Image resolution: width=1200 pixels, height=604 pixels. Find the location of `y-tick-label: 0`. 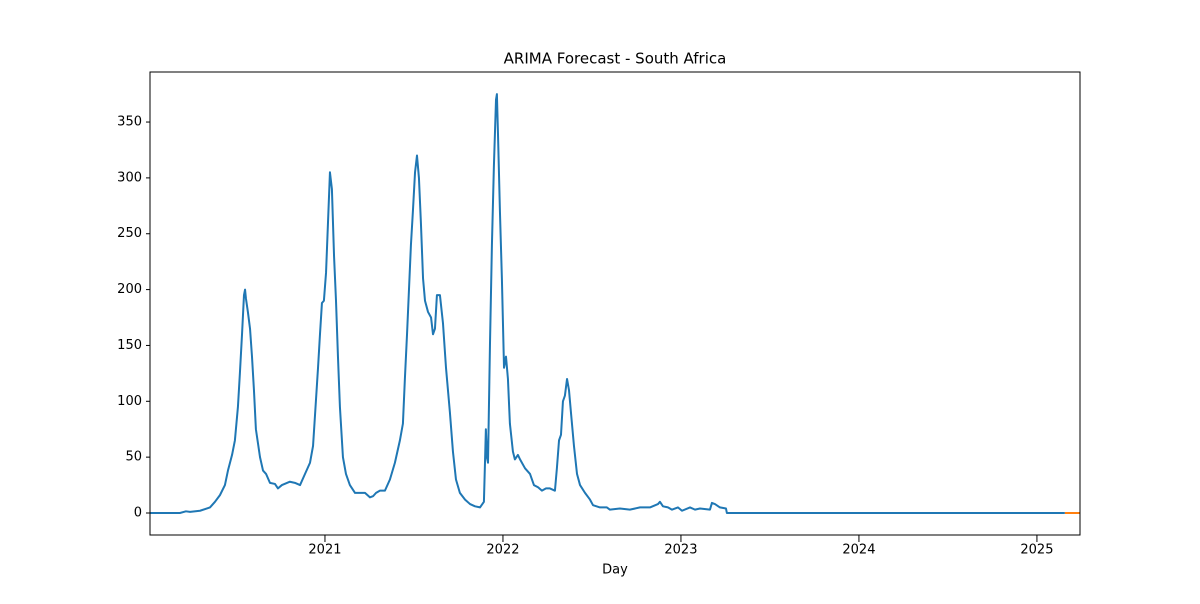

y-tick-label: 0 is located at coordinates (138, 512).